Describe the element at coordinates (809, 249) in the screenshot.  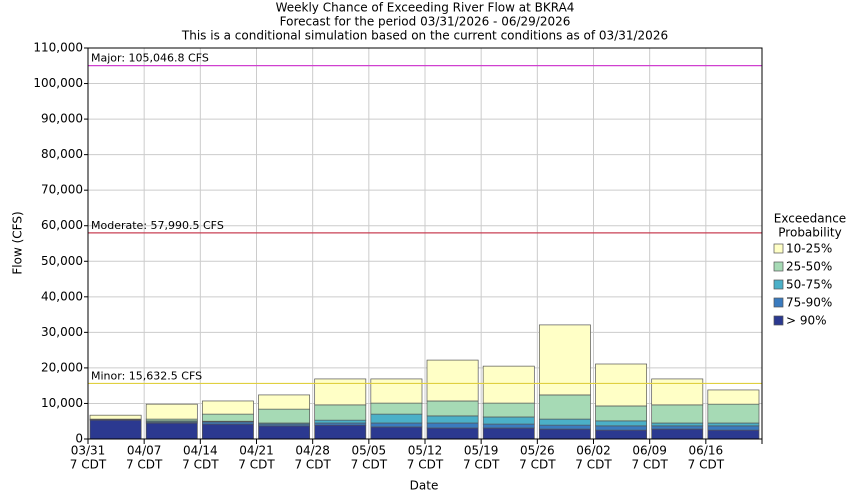
I see `legend-label: 10-25%` at that location.